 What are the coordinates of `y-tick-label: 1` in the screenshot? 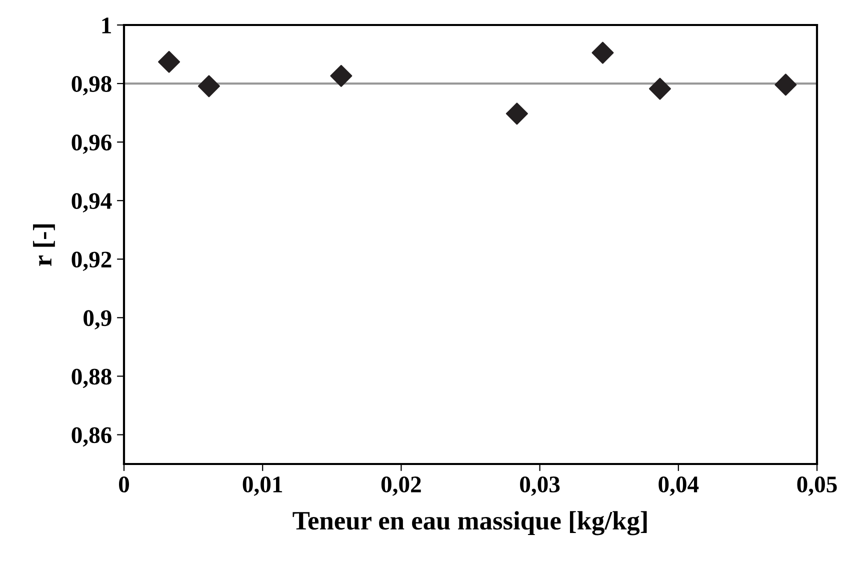 It's located at (106, 26).